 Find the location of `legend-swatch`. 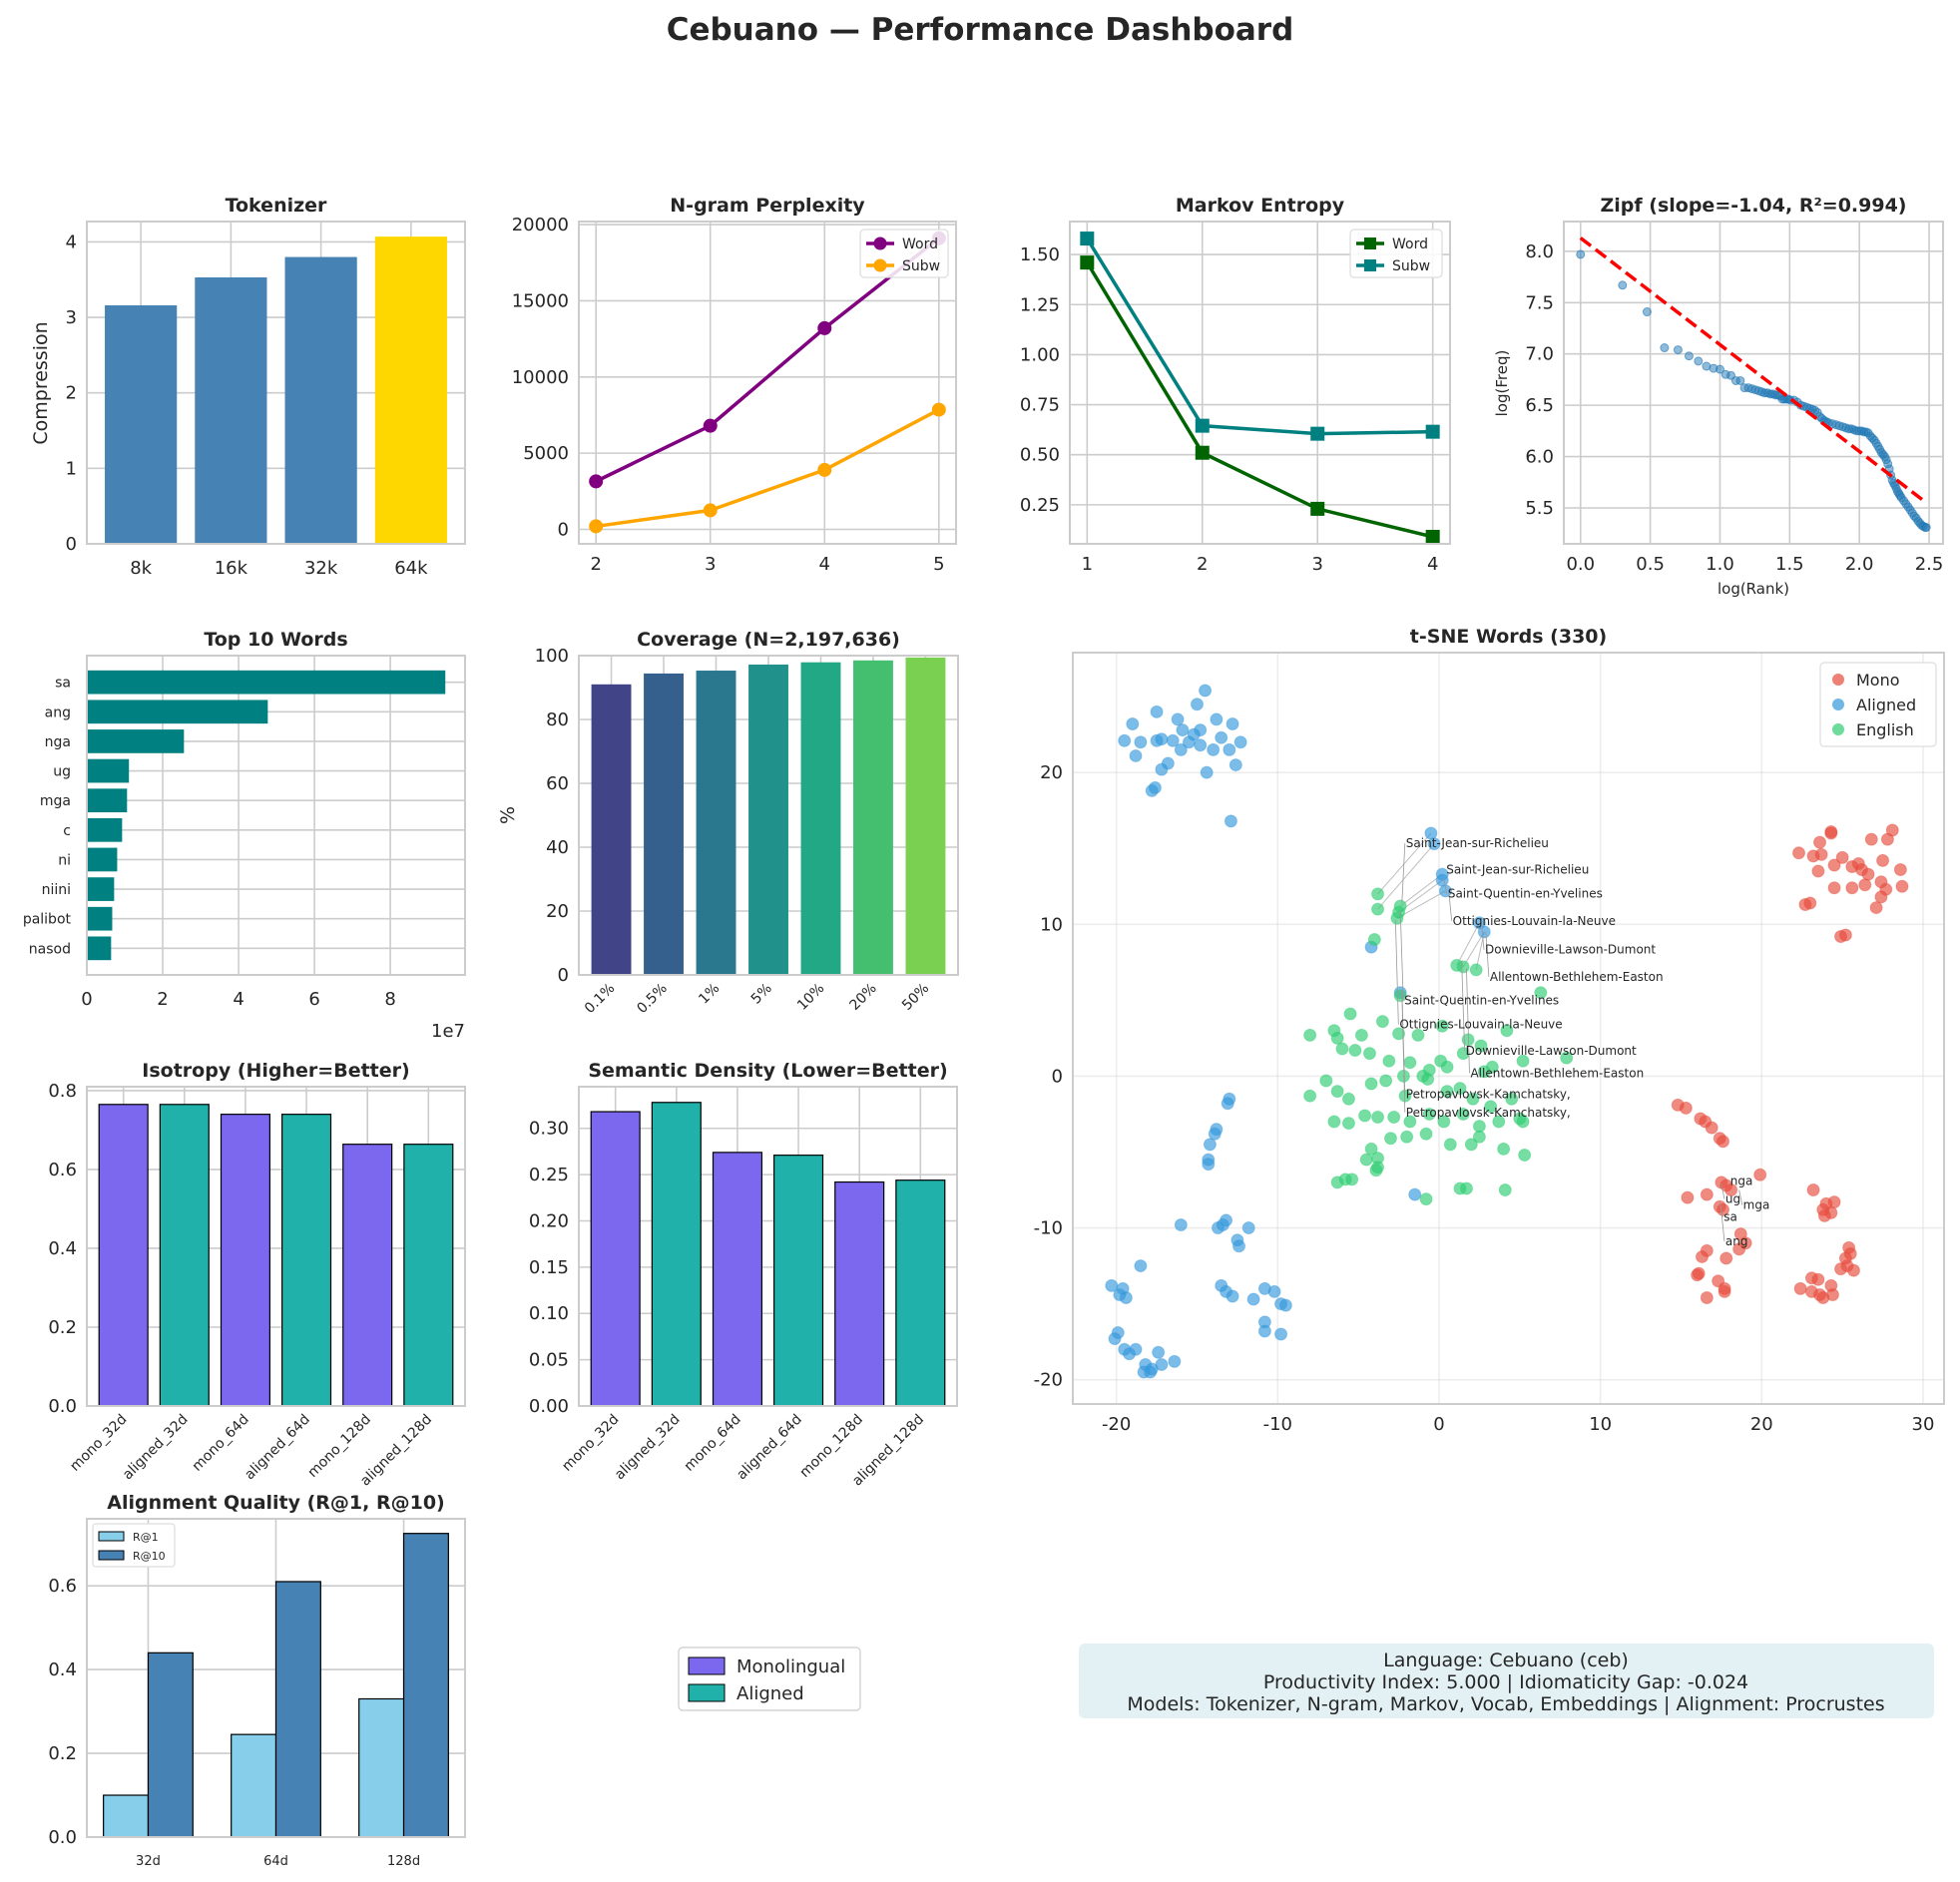

legend-swatch is located at coordinates (111, 1536).